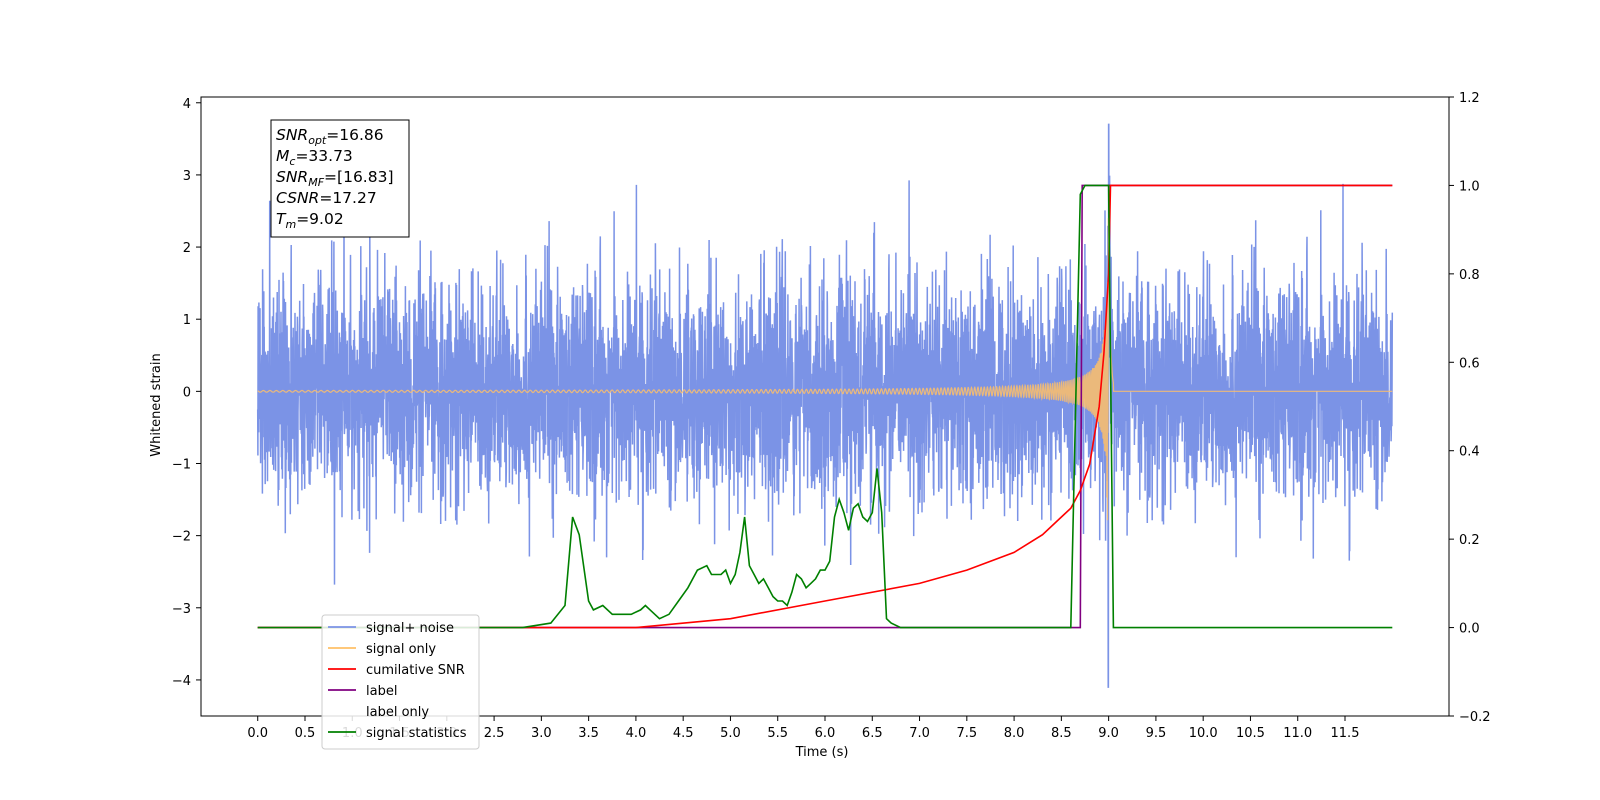 This screenshot has height=800, width=1600. What do you see at coordinates (297, 198) in the screenshot?
I see `stats-symbol: CSNR` at bounding box center [297, 198].